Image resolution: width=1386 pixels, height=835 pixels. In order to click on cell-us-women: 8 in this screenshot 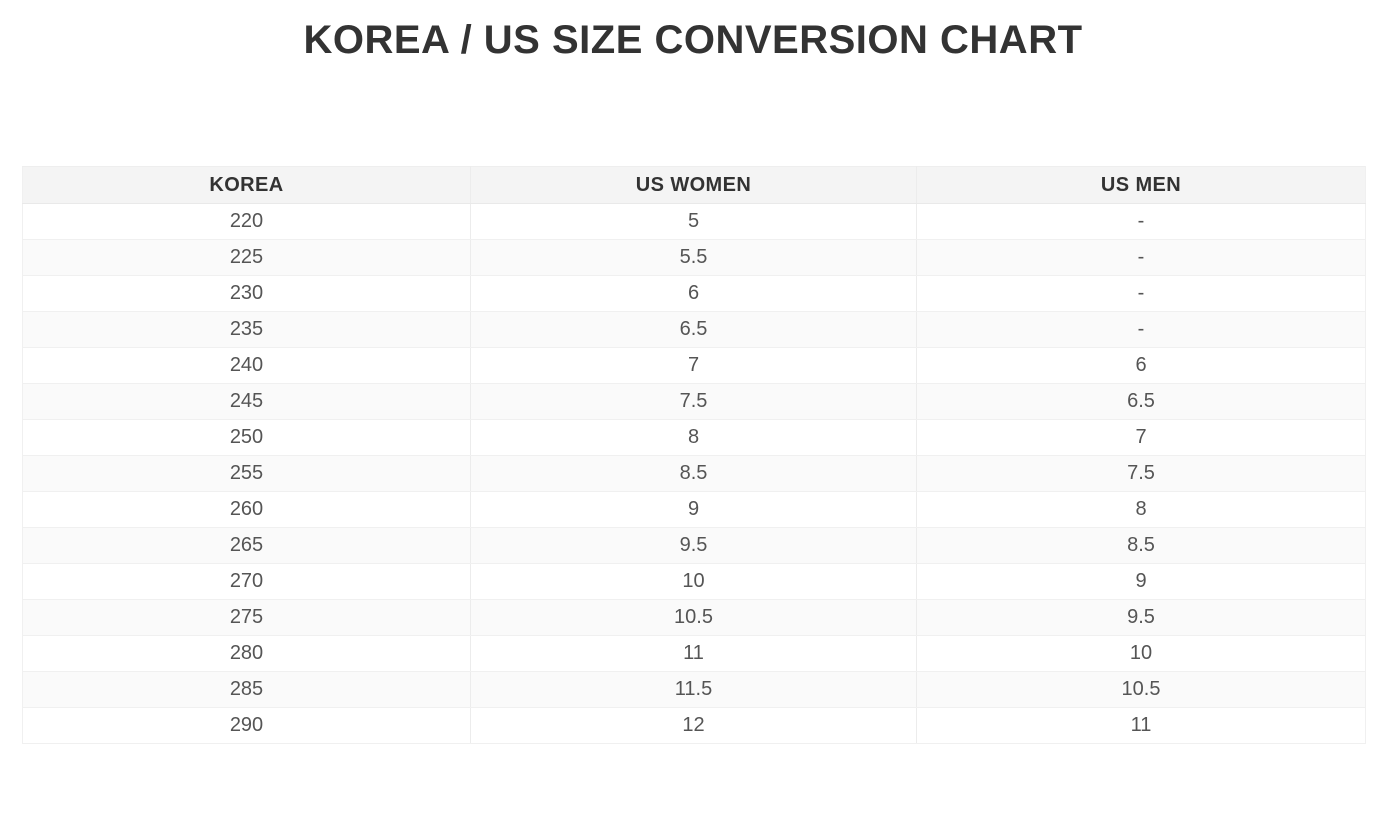, I will do `click(693, 437)`.